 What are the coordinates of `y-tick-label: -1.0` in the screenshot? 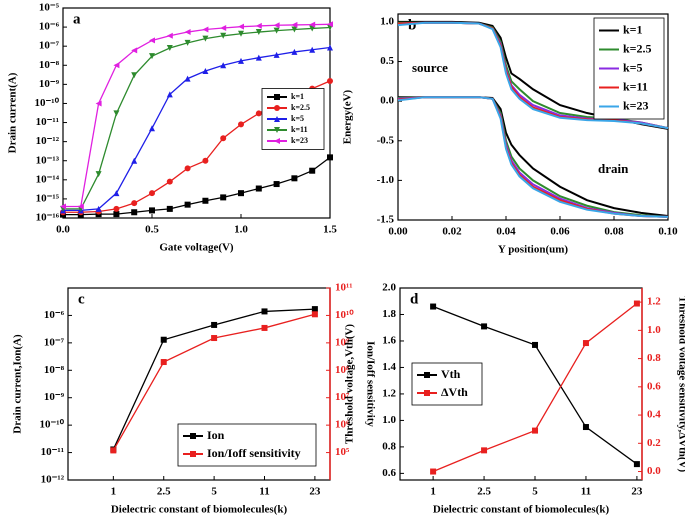 It's located at (386, 180).